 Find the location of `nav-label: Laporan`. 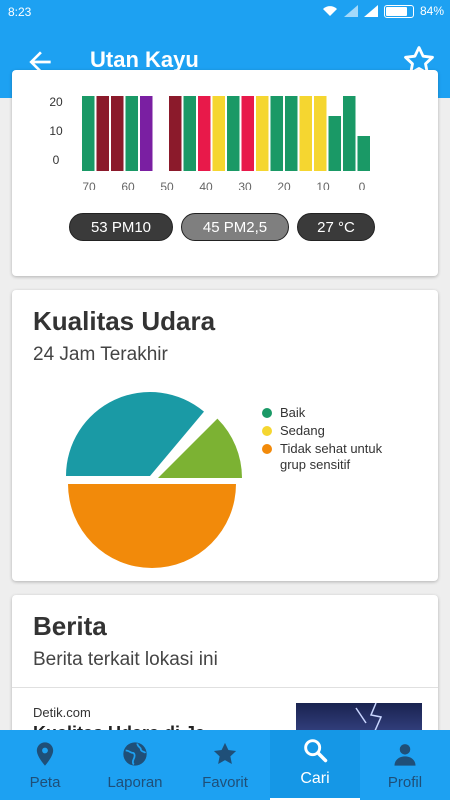

nav-label: Laporan is located at coordinates (135, 782).